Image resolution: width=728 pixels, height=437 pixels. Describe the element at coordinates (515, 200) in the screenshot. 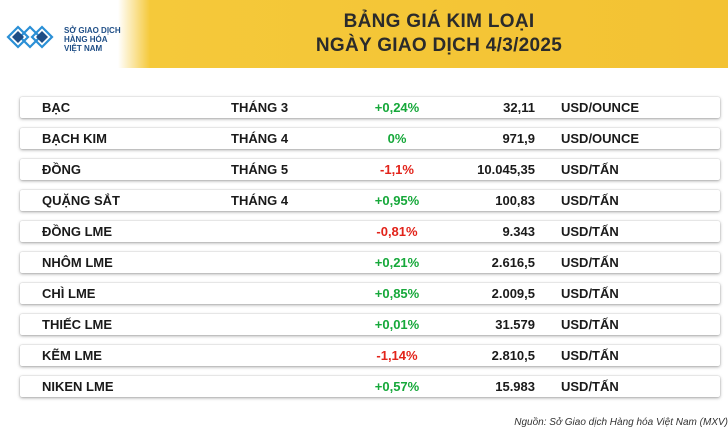

I see `price-value: 100,83` at that location.